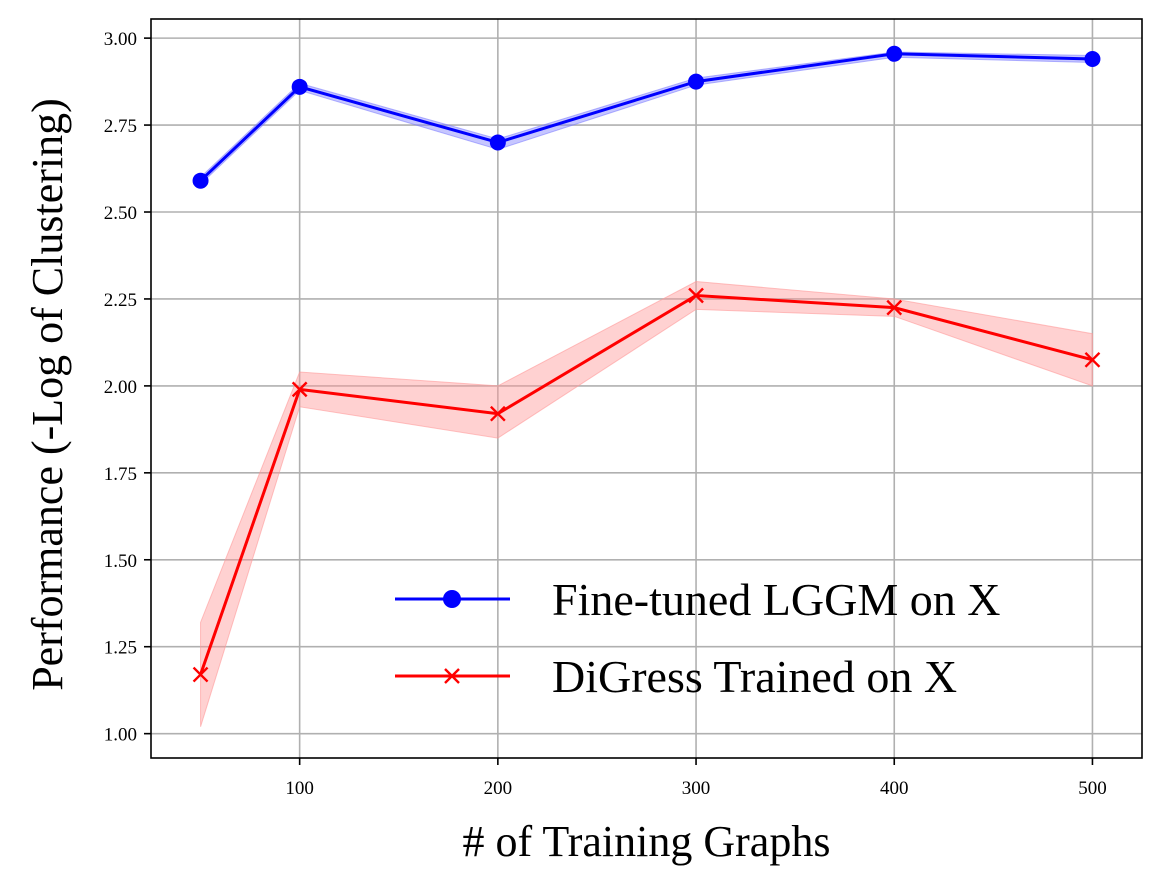  I want to click on legend-item: DiGress Trained on X, so click(676, 676).